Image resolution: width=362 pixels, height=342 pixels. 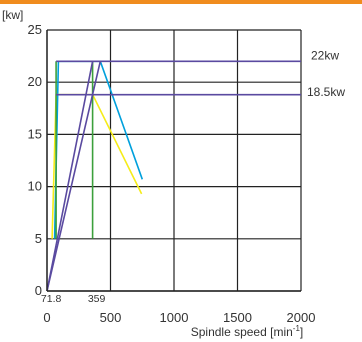 I want to click on top-accent-bar, so click(x=181, y=2).